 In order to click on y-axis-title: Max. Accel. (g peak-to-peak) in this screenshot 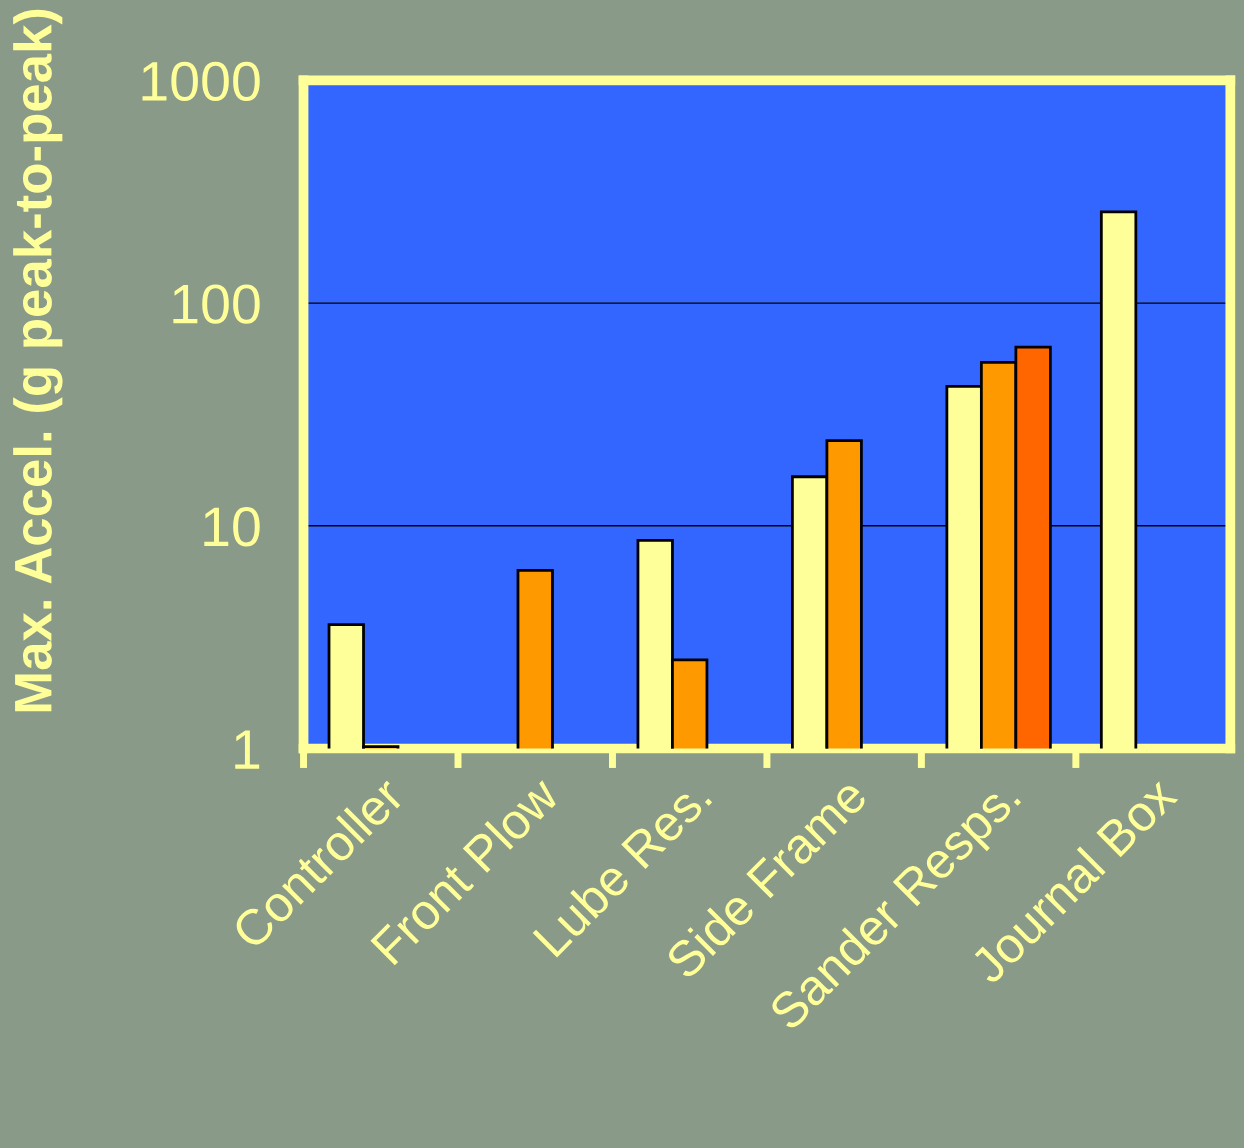, I will do `click(38, 360)`.